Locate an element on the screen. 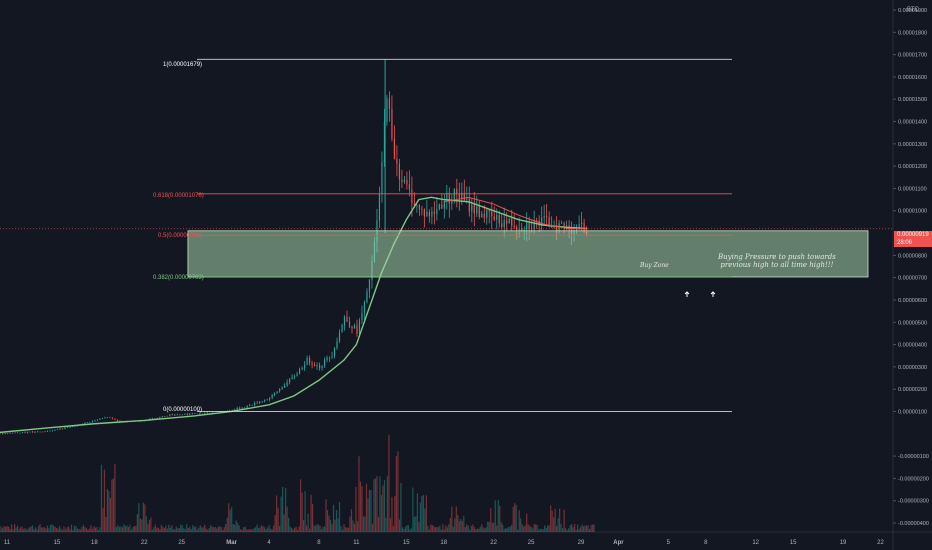  y-tick-label: 0.00000600 is located at coordinates (912, 301).